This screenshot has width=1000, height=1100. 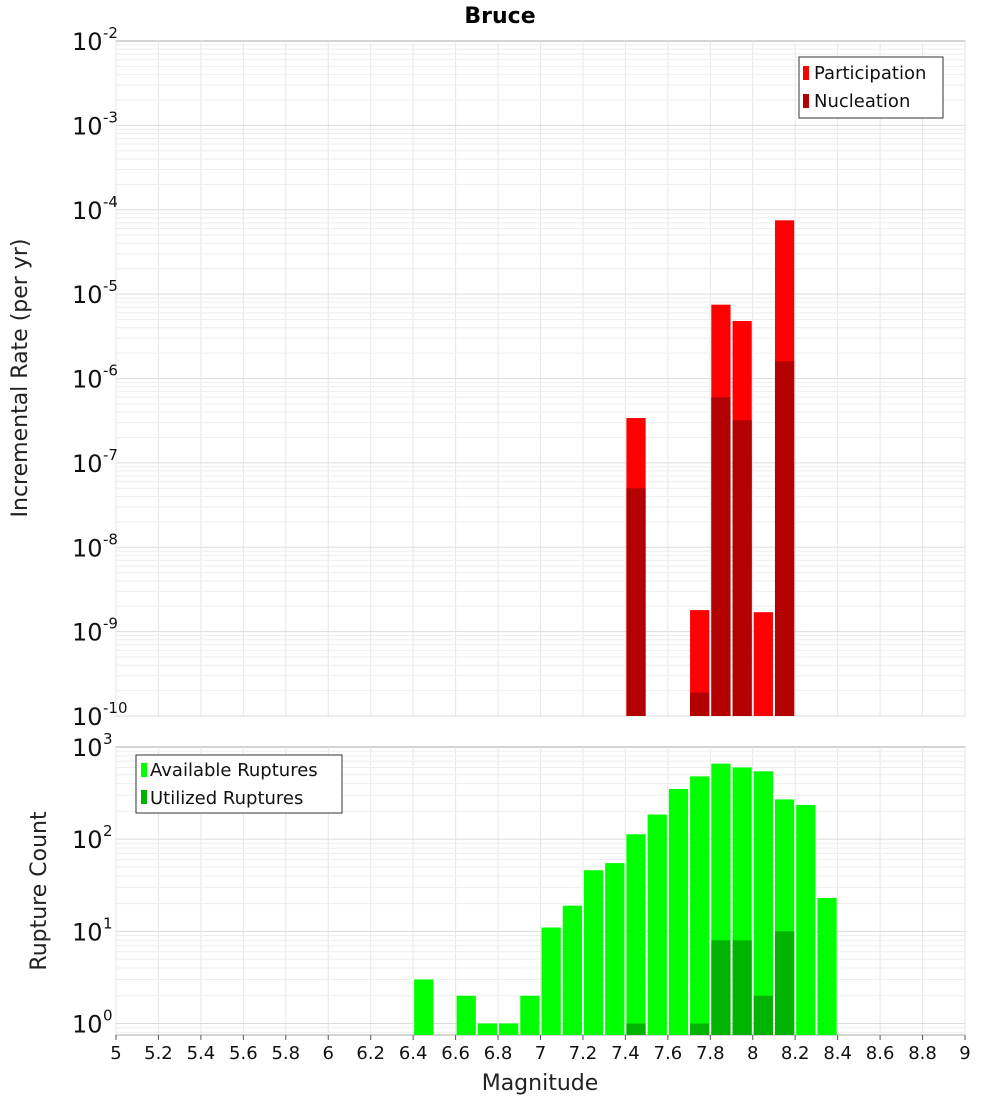 What do you see at coordinates (752, 1053) in the screenshot?
I see `x-tick-label: 8` at bounding box center [752, 1053].